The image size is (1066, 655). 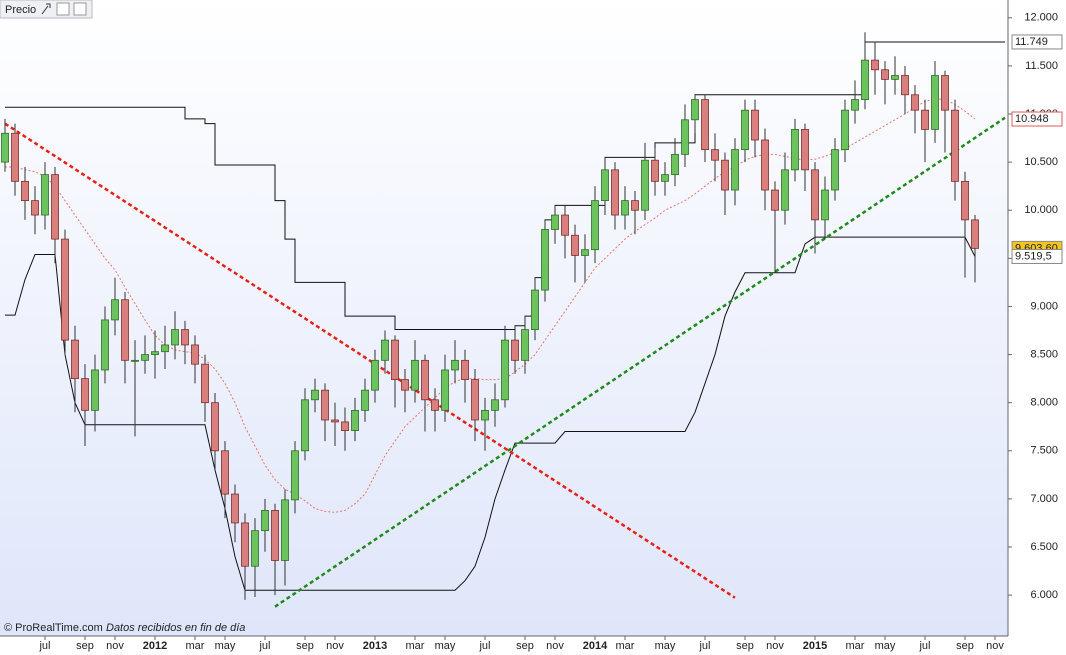 I want to click on y-tick-label: 6.500, so click(x=1044, y=547).